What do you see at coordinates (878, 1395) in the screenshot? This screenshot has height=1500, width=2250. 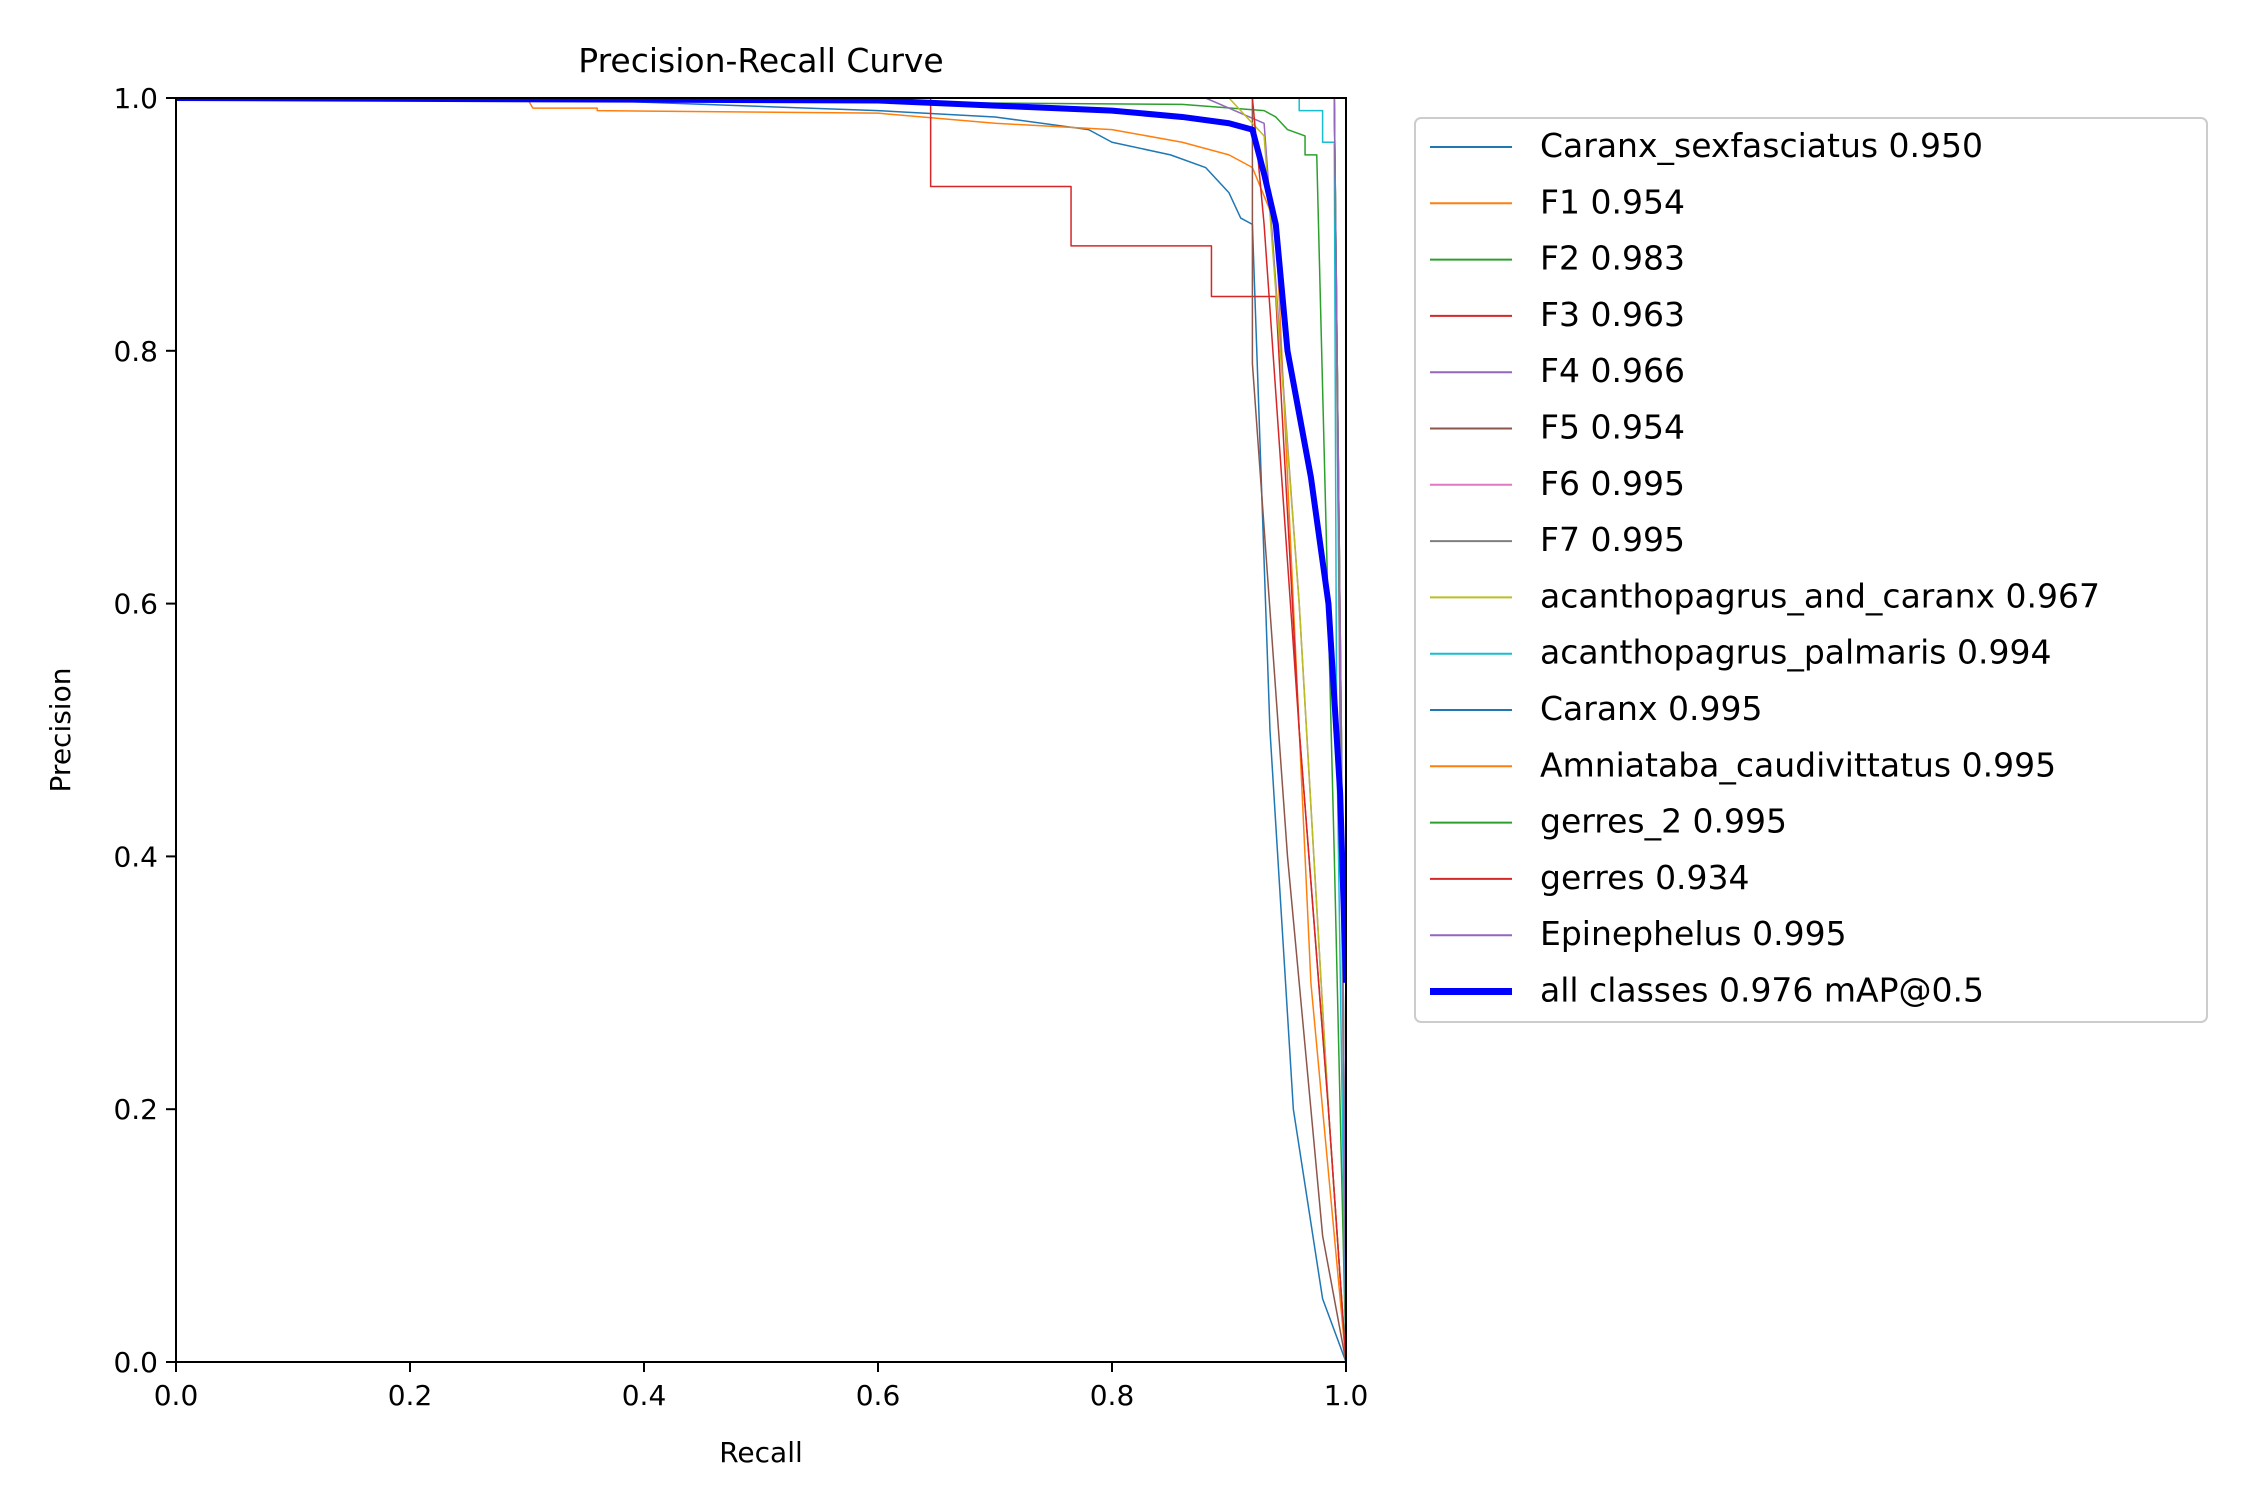 I see `x-tick-label: 0.6` at bounding box center [878, 1395].